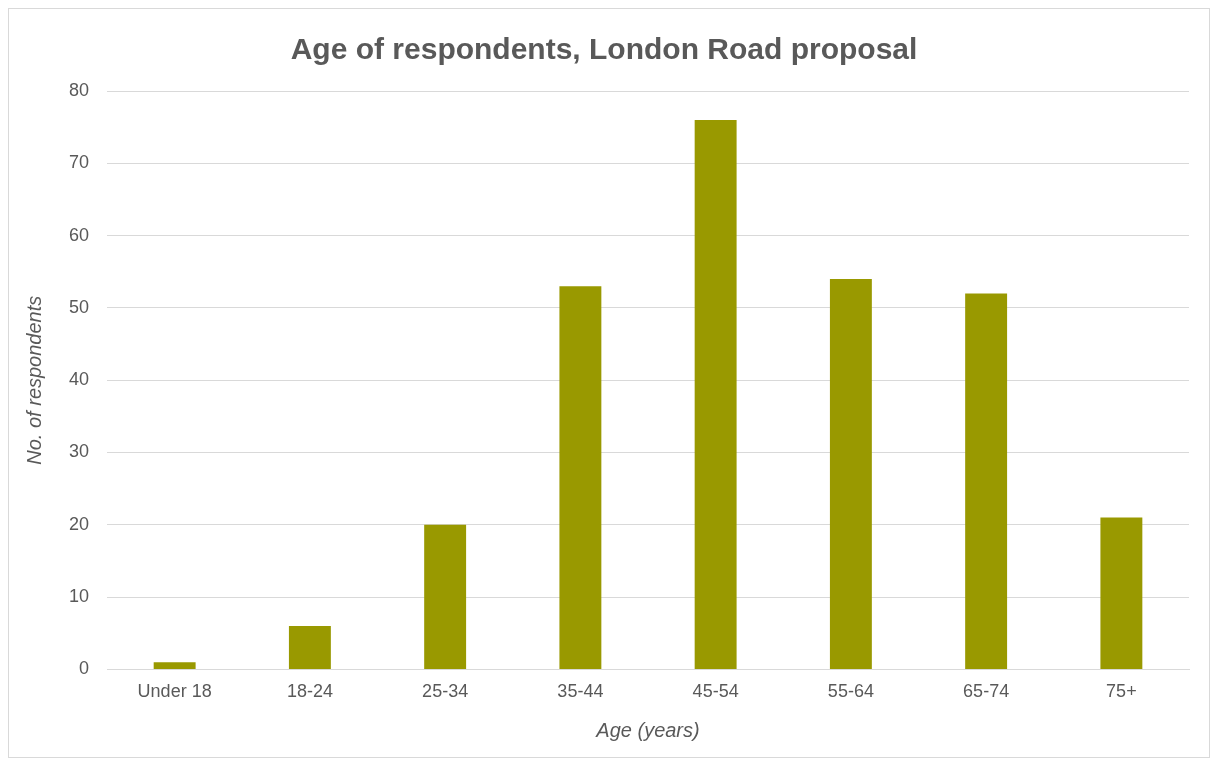 The width and height of the screenshot is (1220, 766). What do you see at coordinates (84, 668) in the screenshot?
I see `y-tick-label: 0` at bounding box center [84, 668].